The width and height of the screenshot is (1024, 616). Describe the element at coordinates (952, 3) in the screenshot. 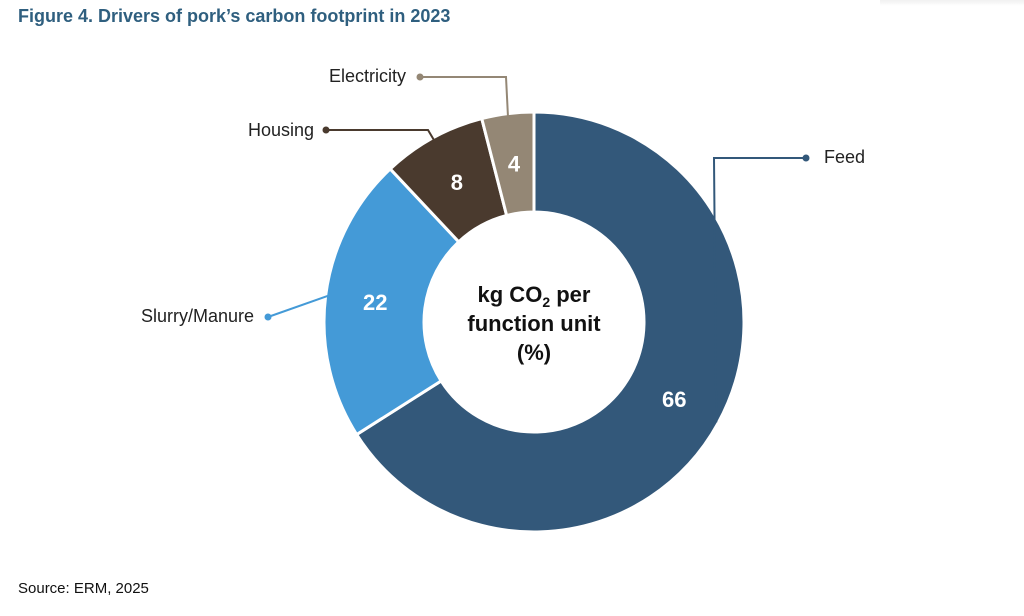

I see `top-edge-shadow` at that location.